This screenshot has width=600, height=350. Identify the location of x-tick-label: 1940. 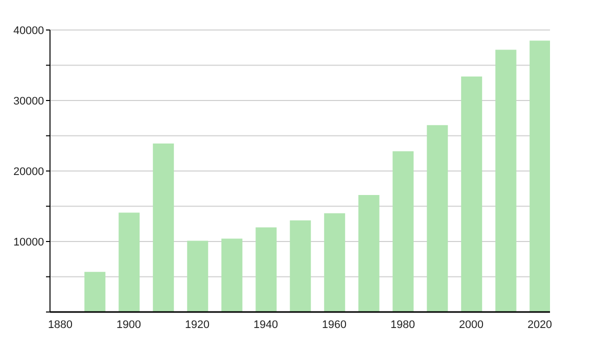
(266, 324).